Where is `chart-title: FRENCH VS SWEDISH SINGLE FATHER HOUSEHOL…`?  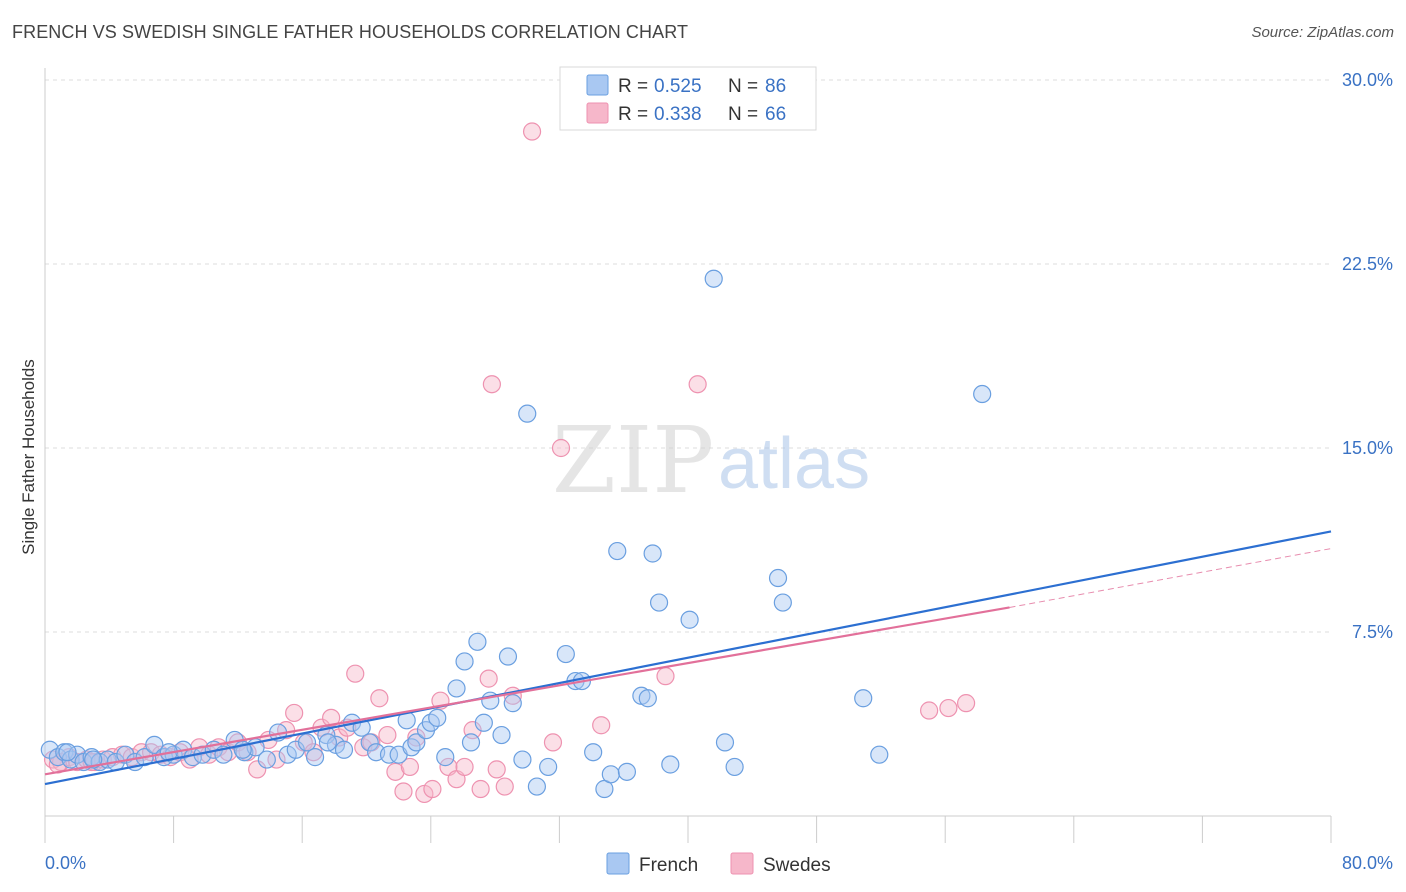 chart-title: FRENCH VS SWEDISH SINGLE FATHER HOUSEHOL… is located at coordinates (350, 32).